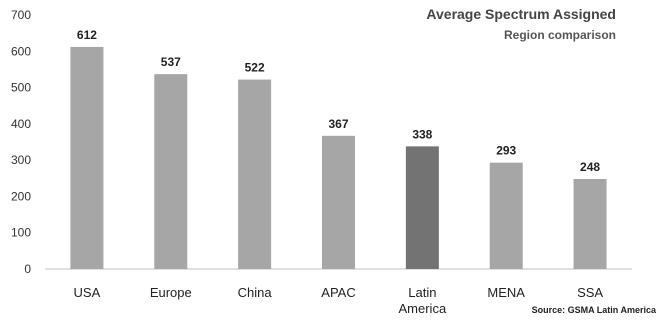  What do you see at coordinates (506, 292) in the screenshot?
I see `category-label: MENA` at bounding box center [506, 292].